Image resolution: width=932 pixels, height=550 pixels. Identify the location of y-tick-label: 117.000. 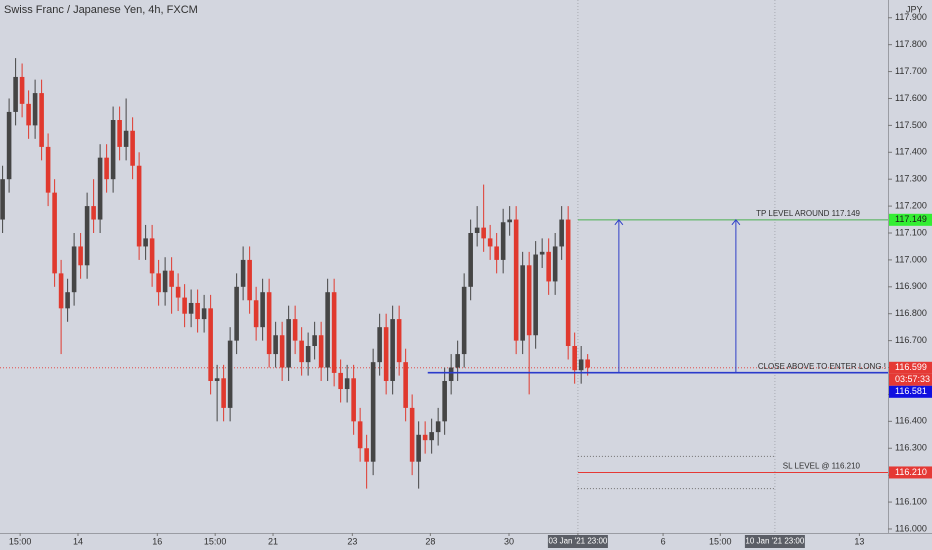
(911, 259).